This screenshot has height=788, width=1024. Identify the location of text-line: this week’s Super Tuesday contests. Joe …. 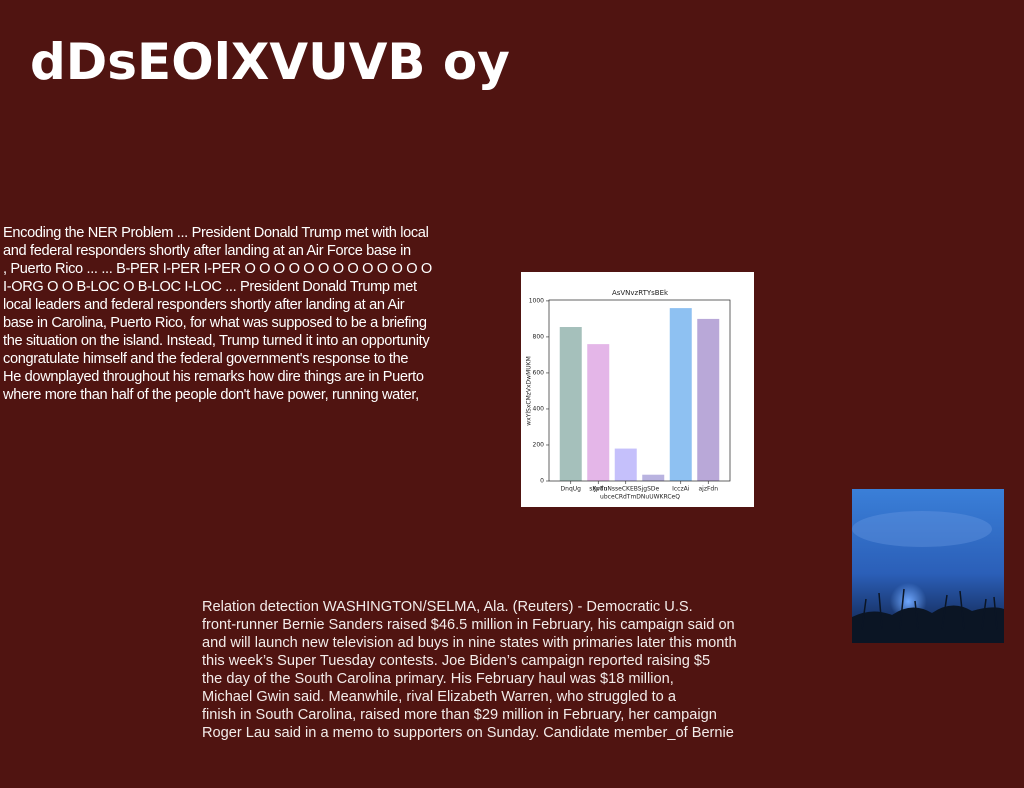
(456, 661).